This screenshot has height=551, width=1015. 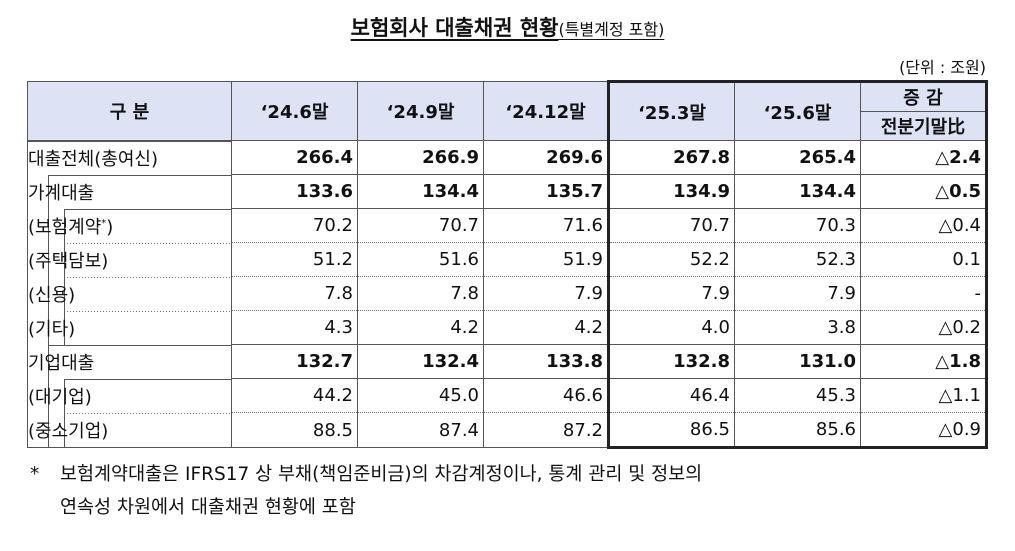 What do you see at coordinates (420, 157) in the screenshot?
I see `cell-period-1: 266.9` at bounding box center [420, 157].